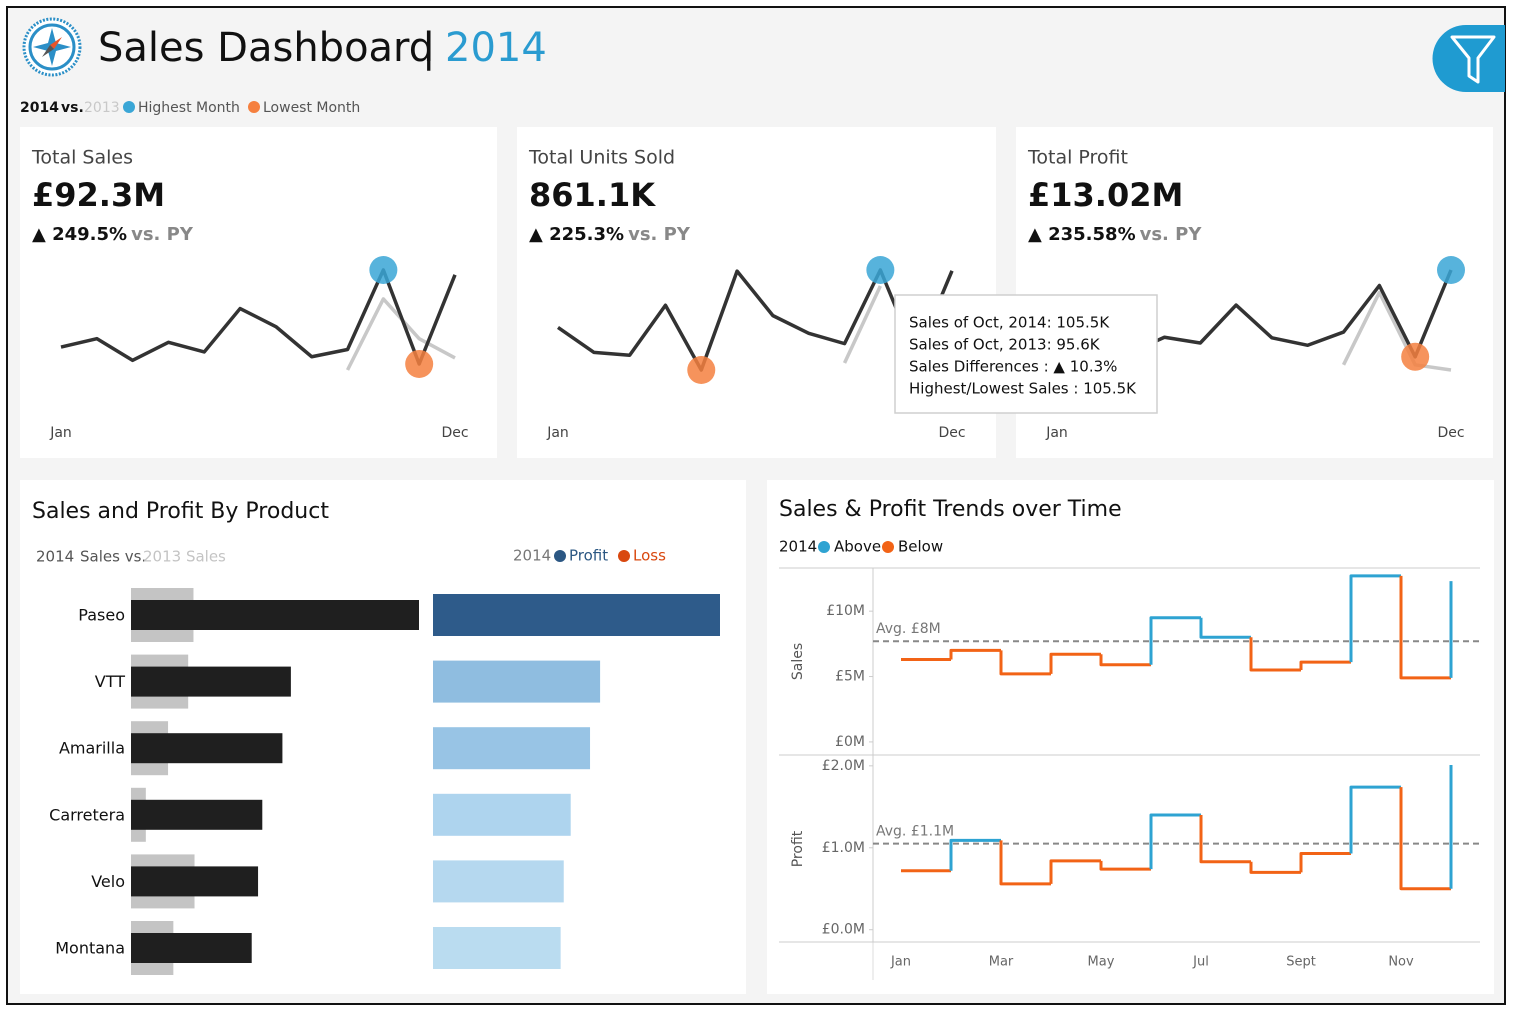  What do you see at coordinates (79, 234) in the screenshot?
I see `kpi-change-value: ▲ 249.5%` at bounding box center [79, 234].